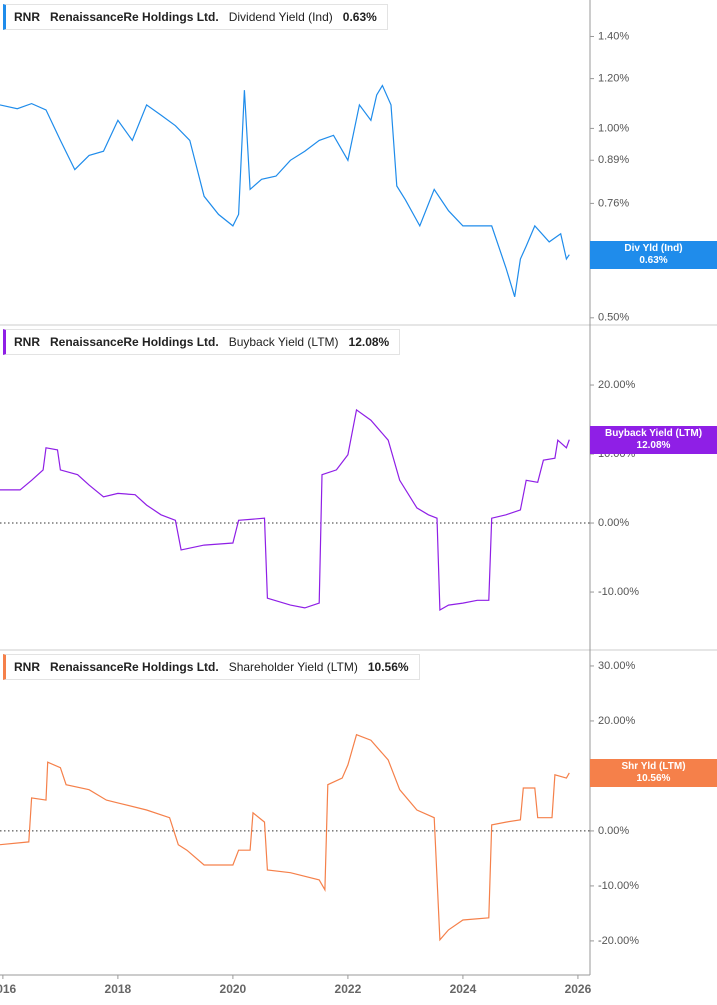  What do you see at coordinates (613, 128) in the screenshot?
I see `y-tick-label: 1.00%` at bounding box center [613, 128].